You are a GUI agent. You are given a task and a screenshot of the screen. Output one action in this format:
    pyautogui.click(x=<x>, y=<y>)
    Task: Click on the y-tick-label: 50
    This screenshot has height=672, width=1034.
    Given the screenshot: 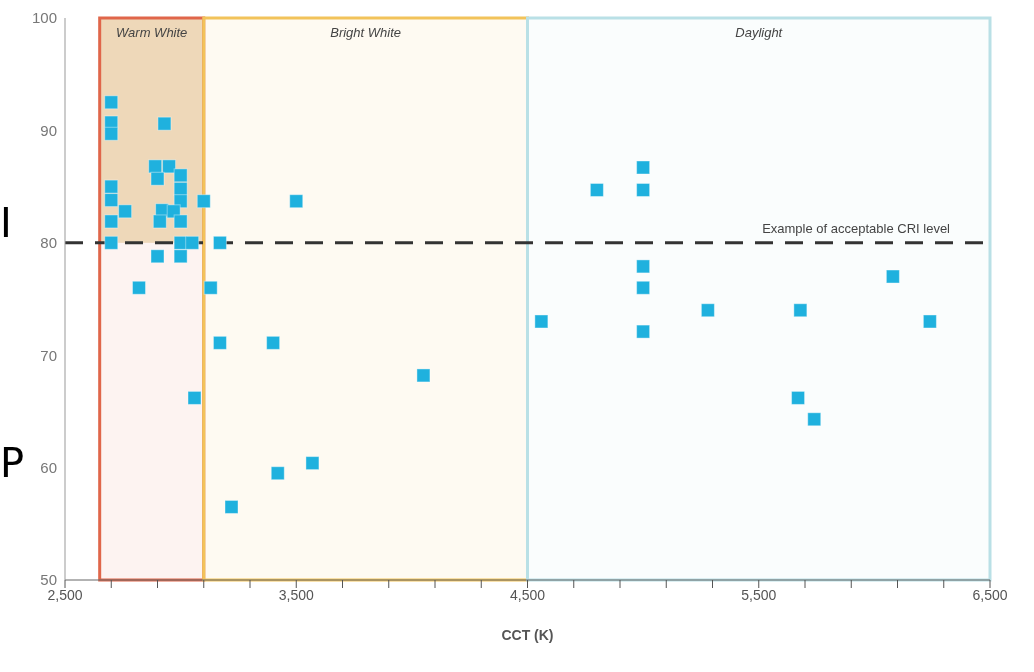 What is the action you would take?
    pyautogui.click(x=48, y=580)
    